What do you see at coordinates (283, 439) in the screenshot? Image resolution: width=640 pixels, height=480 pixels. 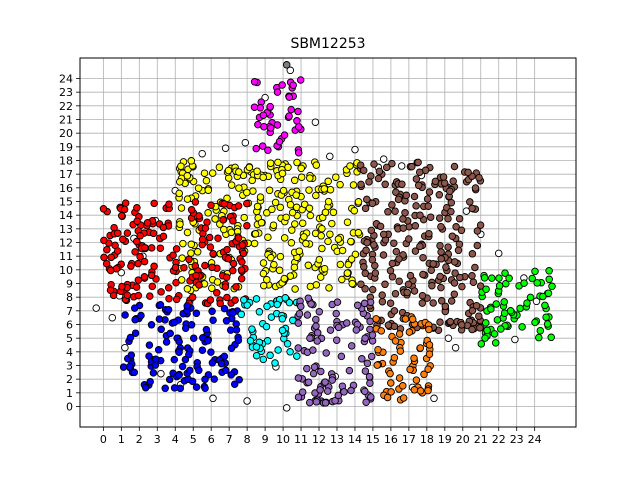 I see `x-tick-label: 10` at bounding box center [283, 439].